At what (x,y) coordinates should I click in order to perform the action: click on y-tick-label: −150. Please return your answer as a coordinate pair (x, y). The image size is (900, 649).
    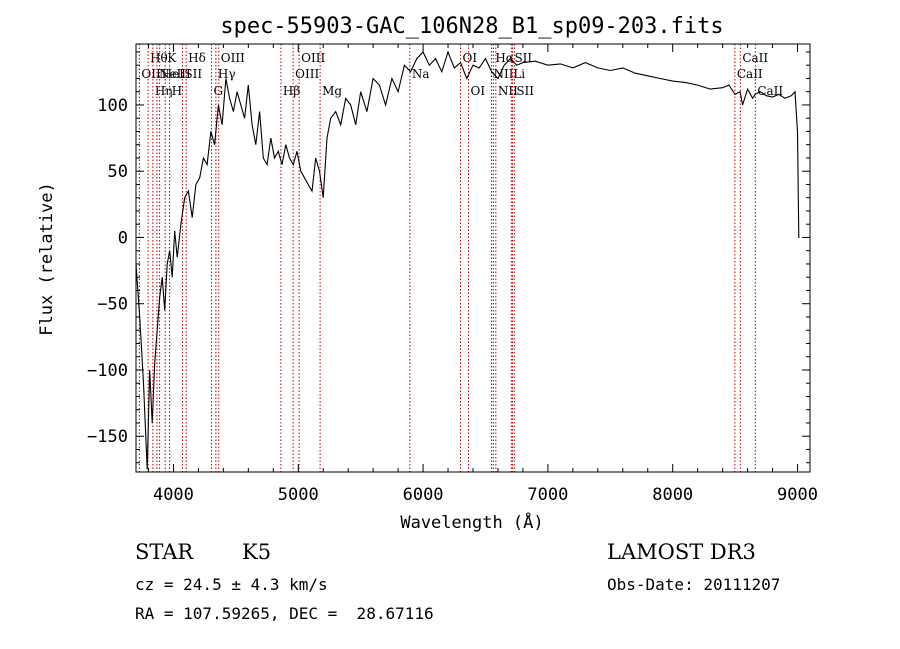
    Looking at the image, I should click on (107, 437).